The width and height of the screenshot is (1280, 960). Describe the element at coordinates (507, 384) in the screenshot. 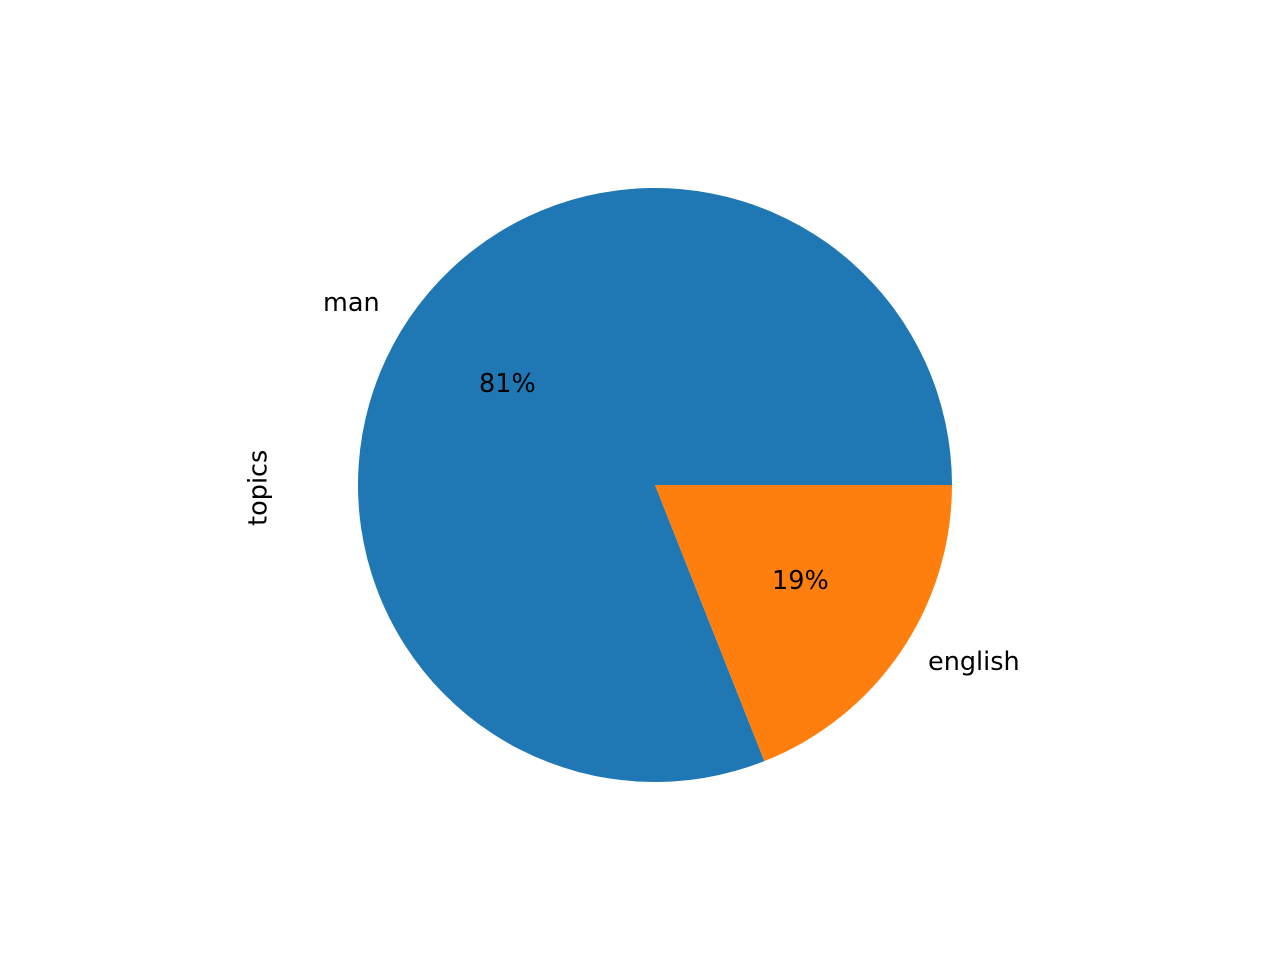

I see `pie-slice-percent-man: 81%` at that location.